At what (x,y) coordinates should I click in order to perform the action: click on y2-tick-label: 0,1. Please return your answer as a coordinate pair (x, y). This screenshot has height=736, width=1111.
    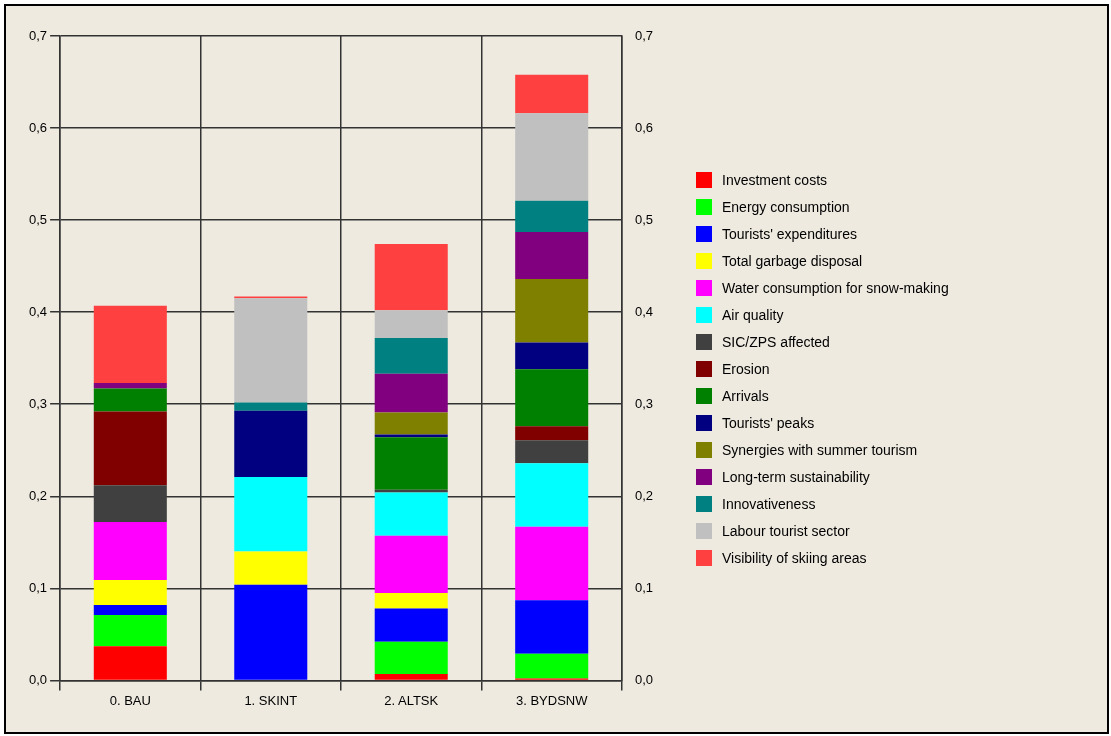
    Looking at the image, I should click on (644, 587).